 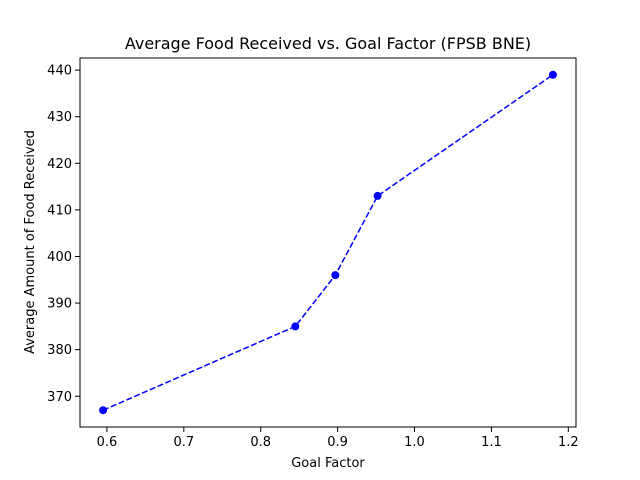 What do you see at coordinates (491, 442) in the screenshot?
I see `x-tick-label: 1.1` at bounding box center [491, 442].